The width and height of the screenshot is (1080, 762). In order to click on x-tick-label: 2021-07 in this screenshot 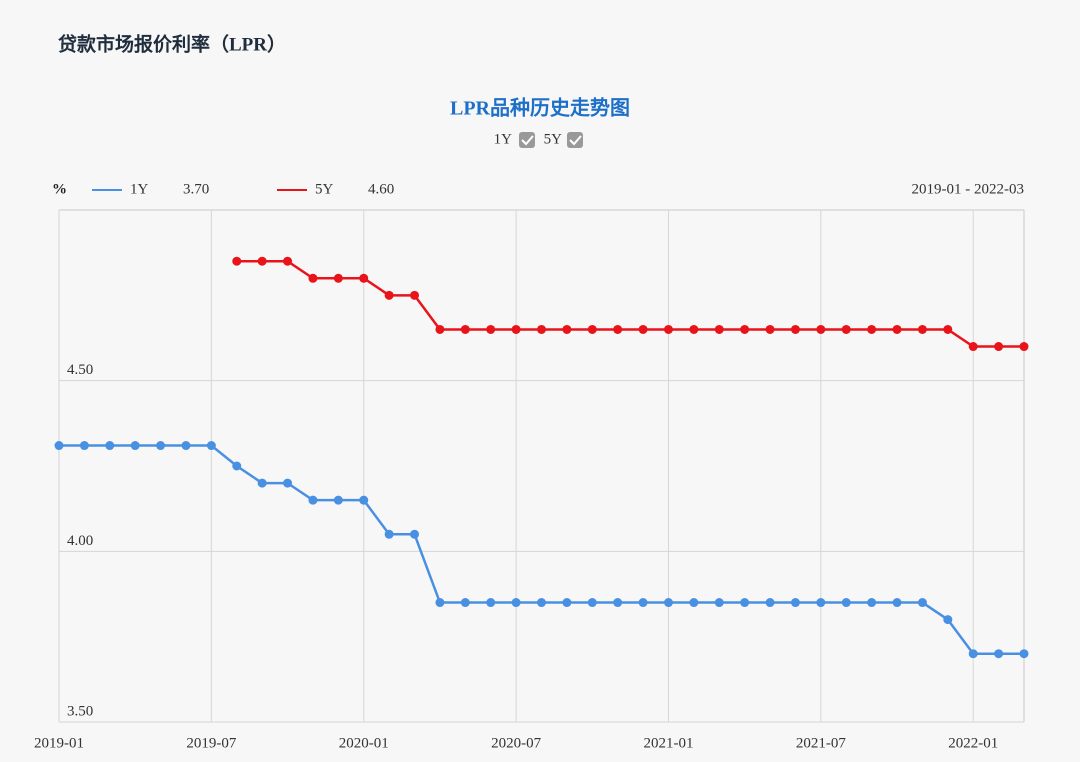, I will do `click(821, 743)`.